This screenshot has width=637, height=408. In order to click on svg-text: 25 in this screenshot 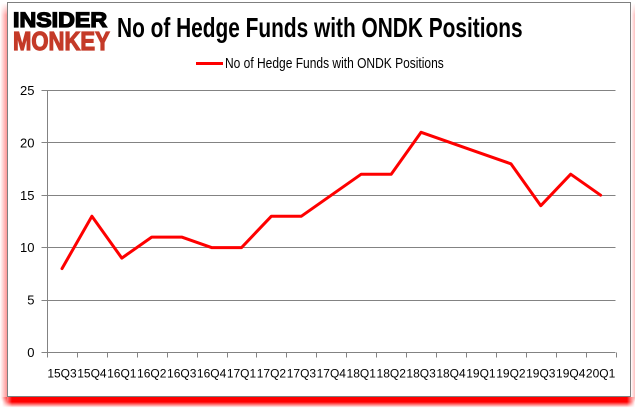, I will do `click(27, 90)`.